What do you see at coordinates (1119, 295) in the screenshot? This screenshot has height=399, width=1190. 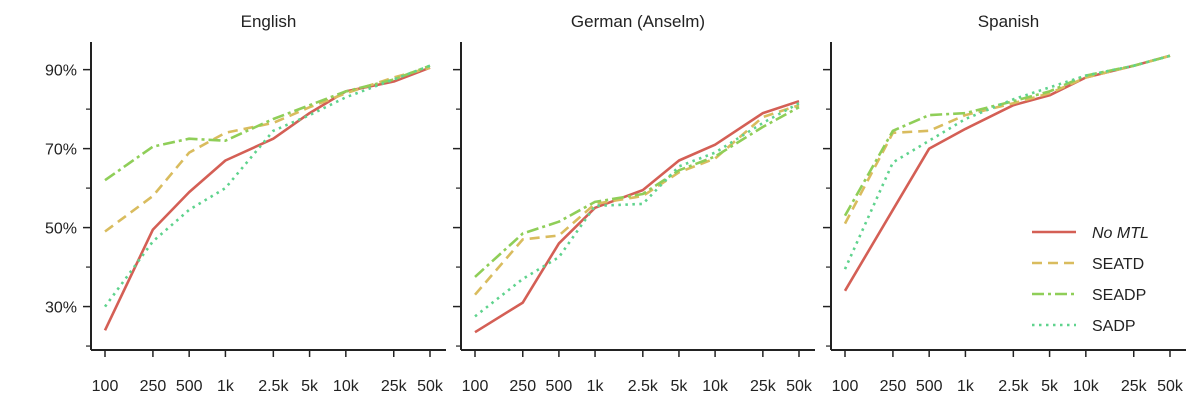 I see `legend-label-seadp: SEADP` at bounding box center [1119, 295].